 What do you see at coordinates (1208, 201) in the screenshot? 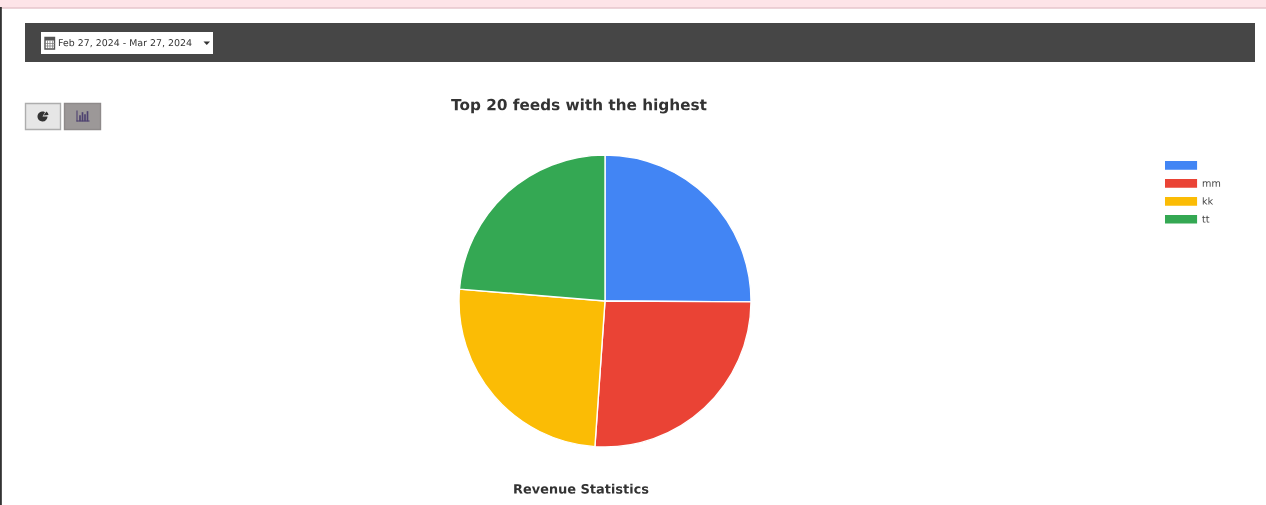
I see `legend-label: kk` at bounding box center [1208, 201].